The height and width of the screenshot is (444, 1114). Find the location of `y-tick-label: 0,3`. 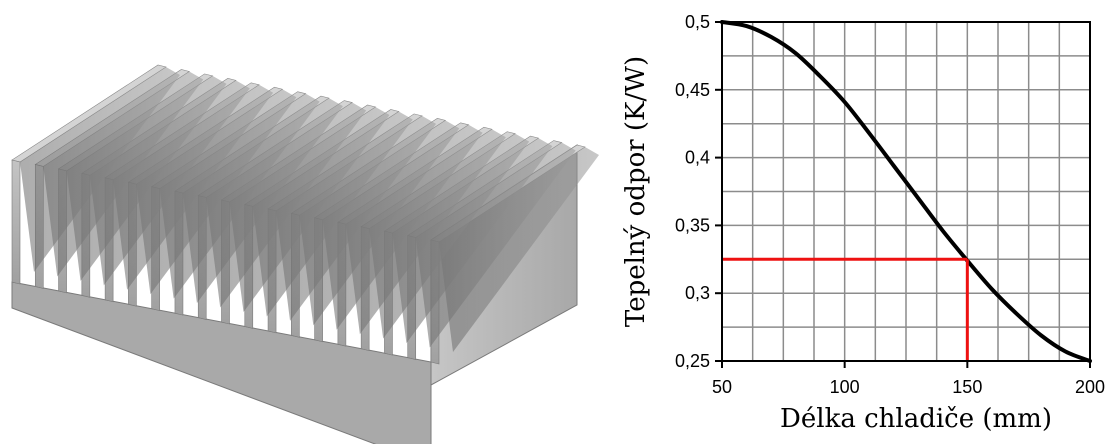

y-tick-label: 0,3 is located at coordinates (697, 293).